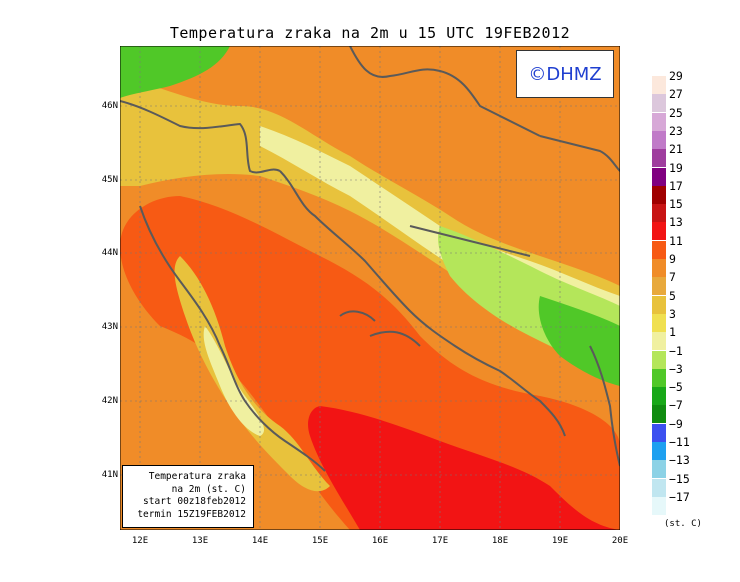  Describe the element at coordinates (676, 94) in the screenshot. I see `legend-label: 27` at that location.